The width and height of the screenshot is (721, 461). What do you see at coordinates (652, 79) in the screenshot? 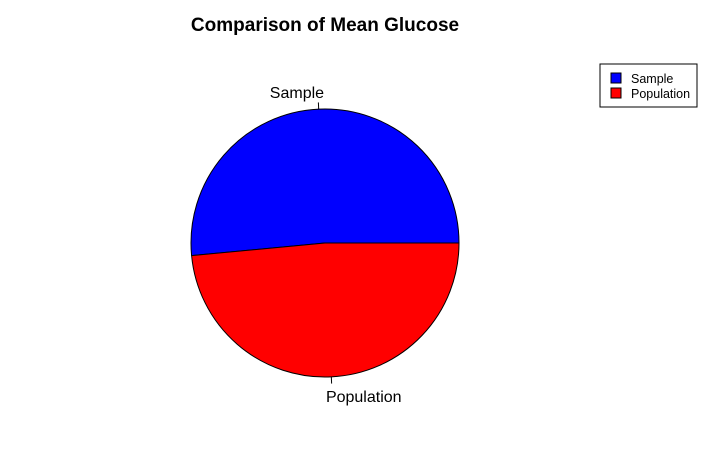
I see `legend-label-sample: Sample` at bounding box center [652, 79].